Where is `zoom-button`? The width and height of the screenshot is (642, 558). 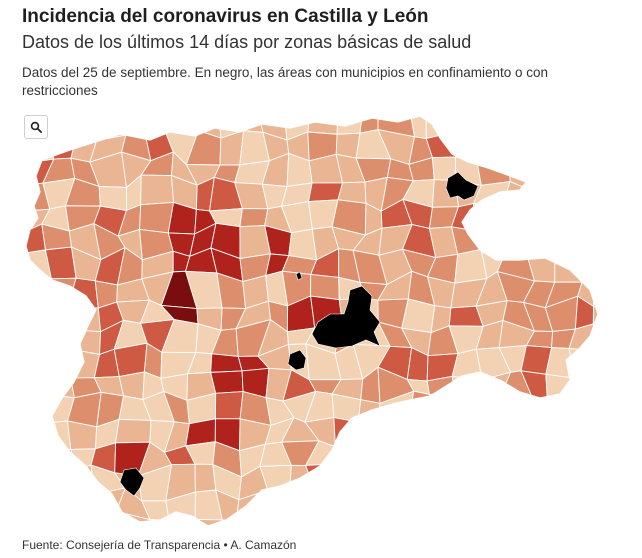
zoom-button is located at coordinates (36, 127).